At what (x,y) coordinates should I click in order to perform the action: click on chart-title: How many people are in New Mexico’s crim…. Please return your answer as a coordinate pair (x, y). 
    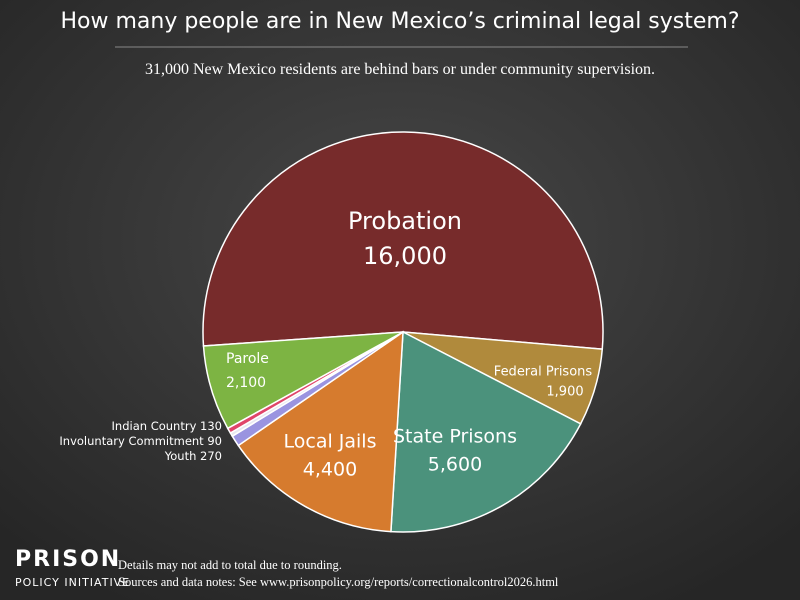
    Looking at the image, I should click on (399, 21).